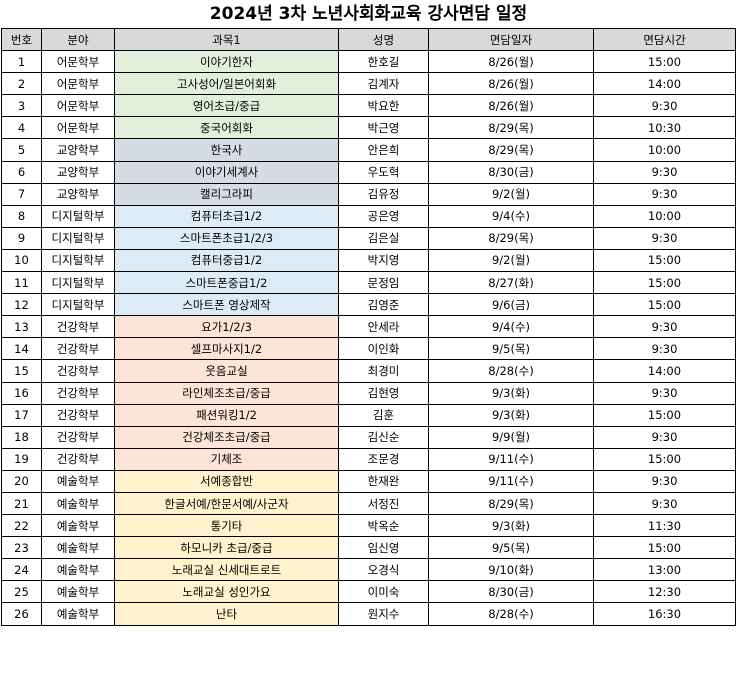  I want to click on table-row: 20 예술학부 서예종합반 한재완 9/11(수) 9:30, so click(368, 481).